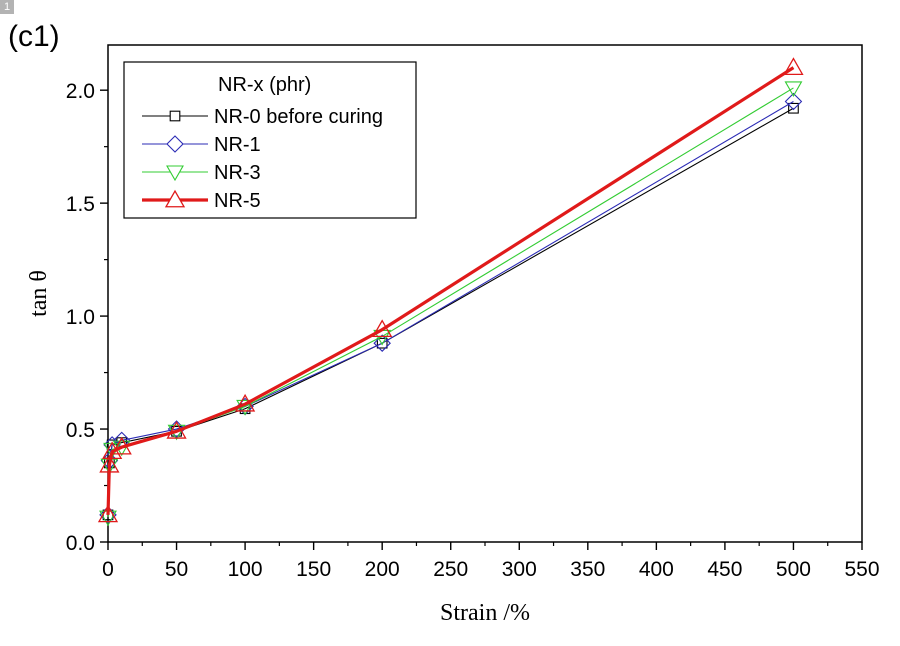 The height and width of the screenshot is (646, 900). What do you see at coordinates (485, 613) in the screenshot?
I see `x-axis-title: Strain /%` at bounding box center [485, 613].